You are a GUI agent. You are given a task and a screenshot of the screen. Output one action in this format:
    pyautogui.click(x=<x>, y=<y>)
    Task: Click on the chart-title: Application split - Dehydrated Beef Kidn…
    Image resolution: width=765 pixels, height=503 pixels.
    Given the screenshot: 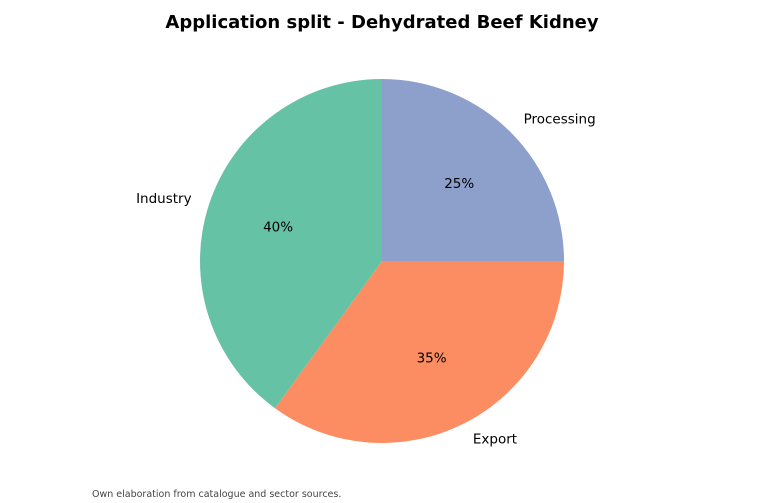 What is the action you would take?
    pyautogui.click(x=381, y=22)
    